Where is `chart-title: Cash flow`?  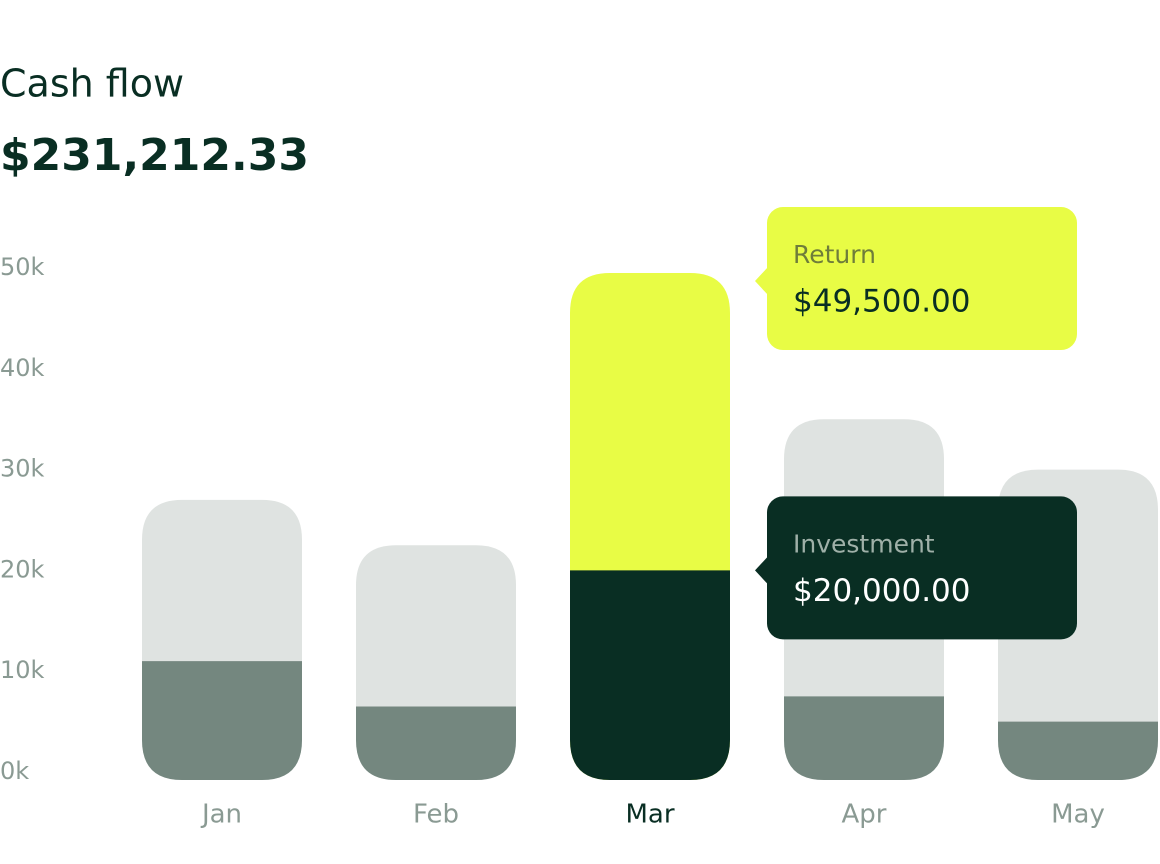 chart-title: Cash flow is located at coordinates (92, 84).